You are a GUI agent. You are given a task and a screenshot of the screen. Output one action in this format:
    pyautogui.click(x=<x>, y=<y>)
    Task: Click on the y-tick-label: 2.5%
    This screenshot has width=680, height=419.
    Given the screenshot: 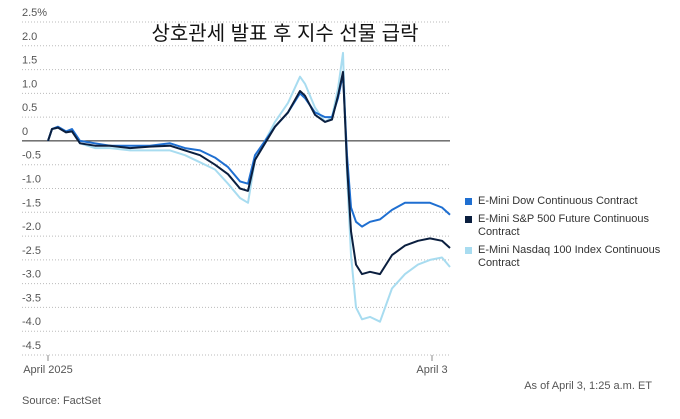 What is the action you would take?
    pyautogui.click(x=34, y=13)
    